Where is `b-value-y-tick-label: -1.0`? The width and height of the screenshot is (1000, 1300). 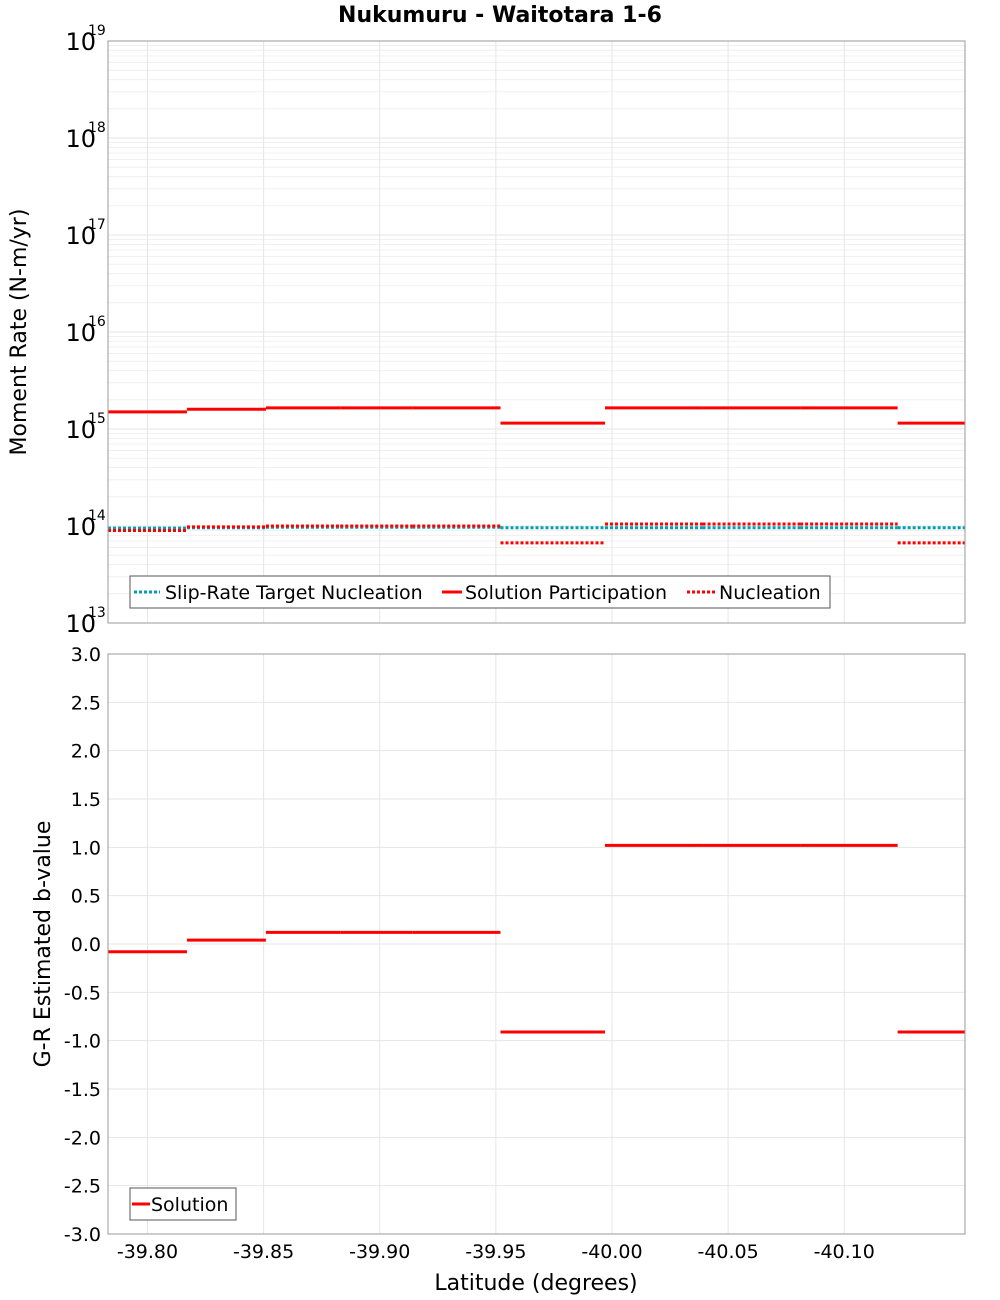
b-value-y-tick-label: -1.0 is located at coordinates (82, 1042).